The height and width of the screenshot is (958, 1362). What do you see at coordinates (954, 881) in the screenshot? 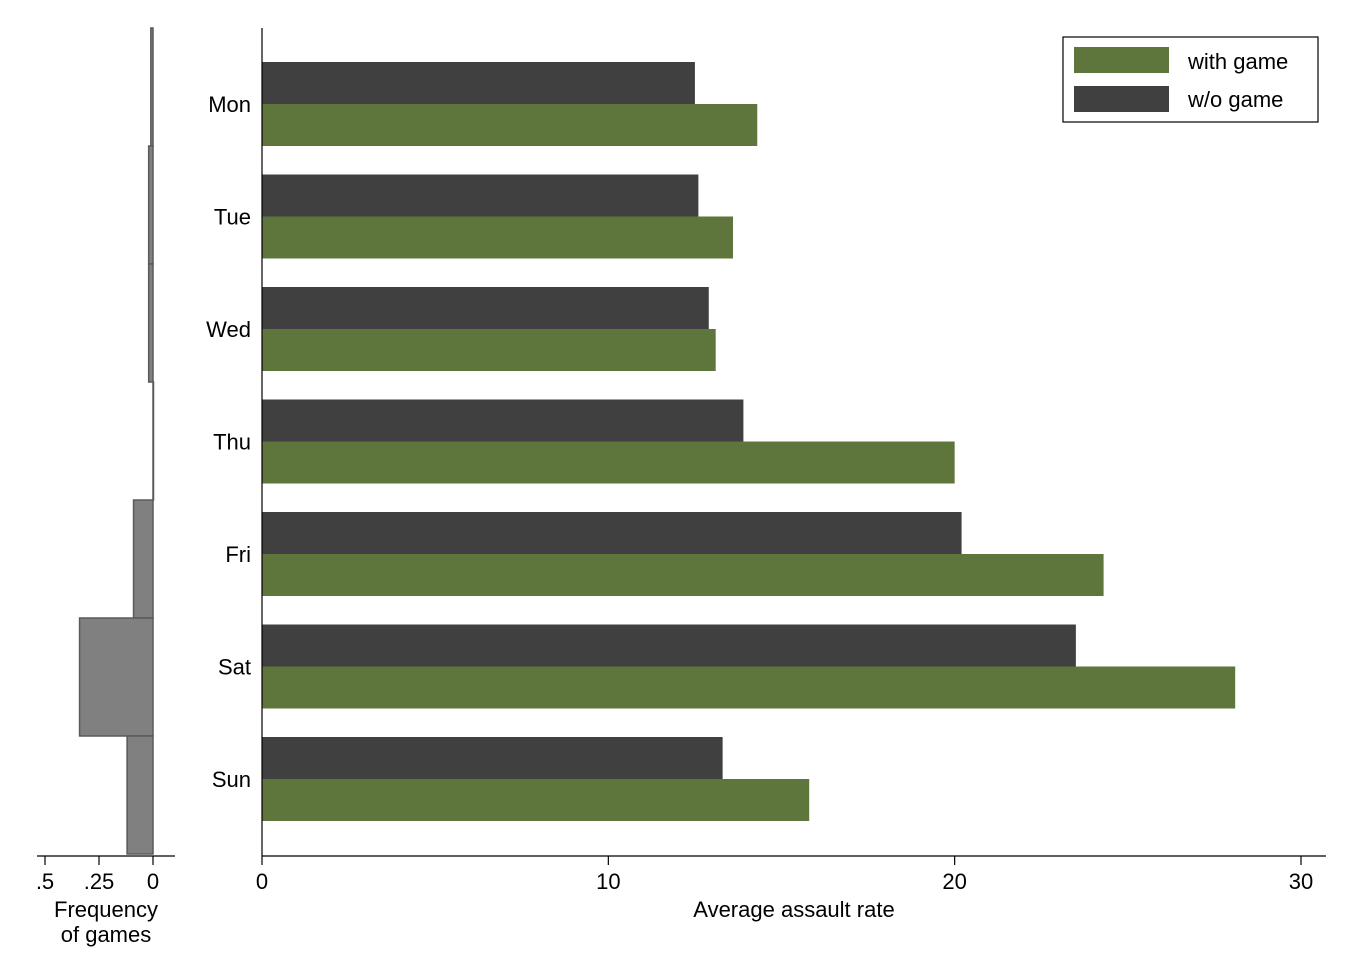
I see `main-x-tick-label-20: 20` at bounding box center [954, 881].